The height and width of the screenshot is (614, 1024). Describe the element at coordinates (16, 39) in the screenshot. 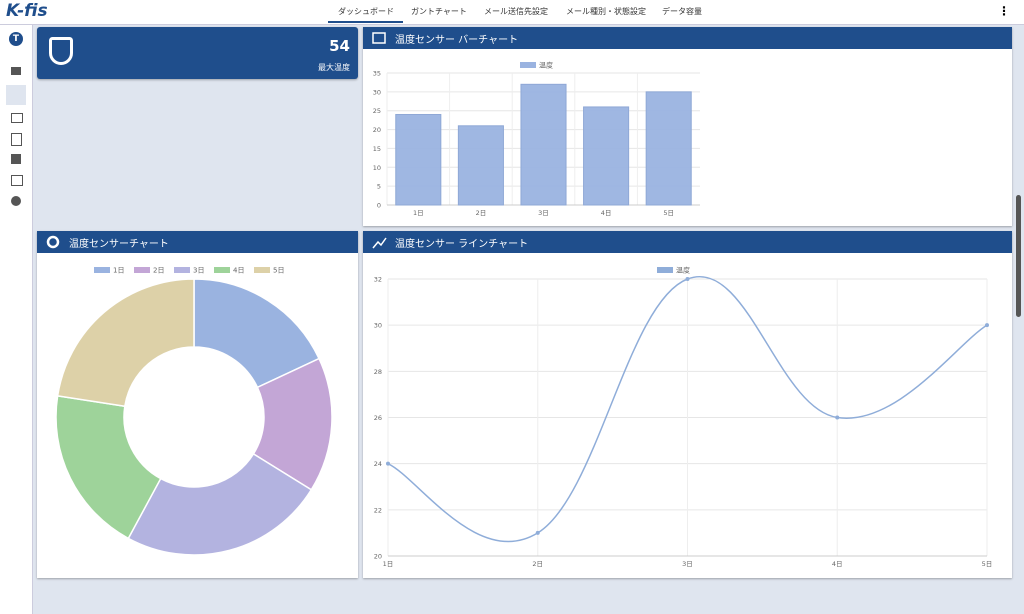

I see `avatar: T` at that location.